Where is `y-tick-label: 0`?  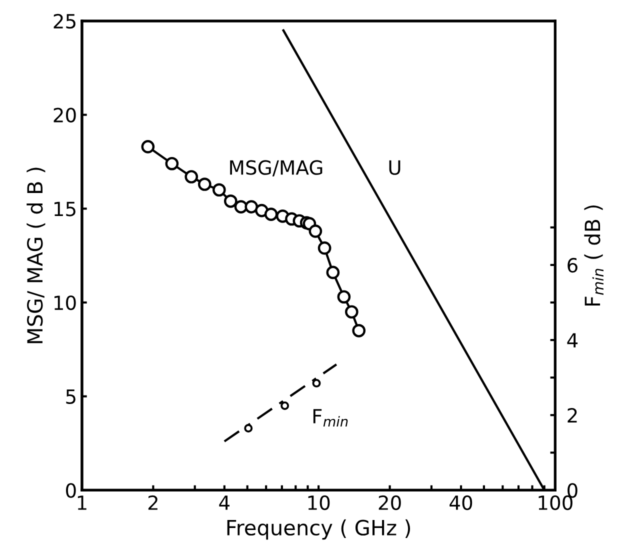
y-tick-label: 0 is located at coordinates (71, 490).